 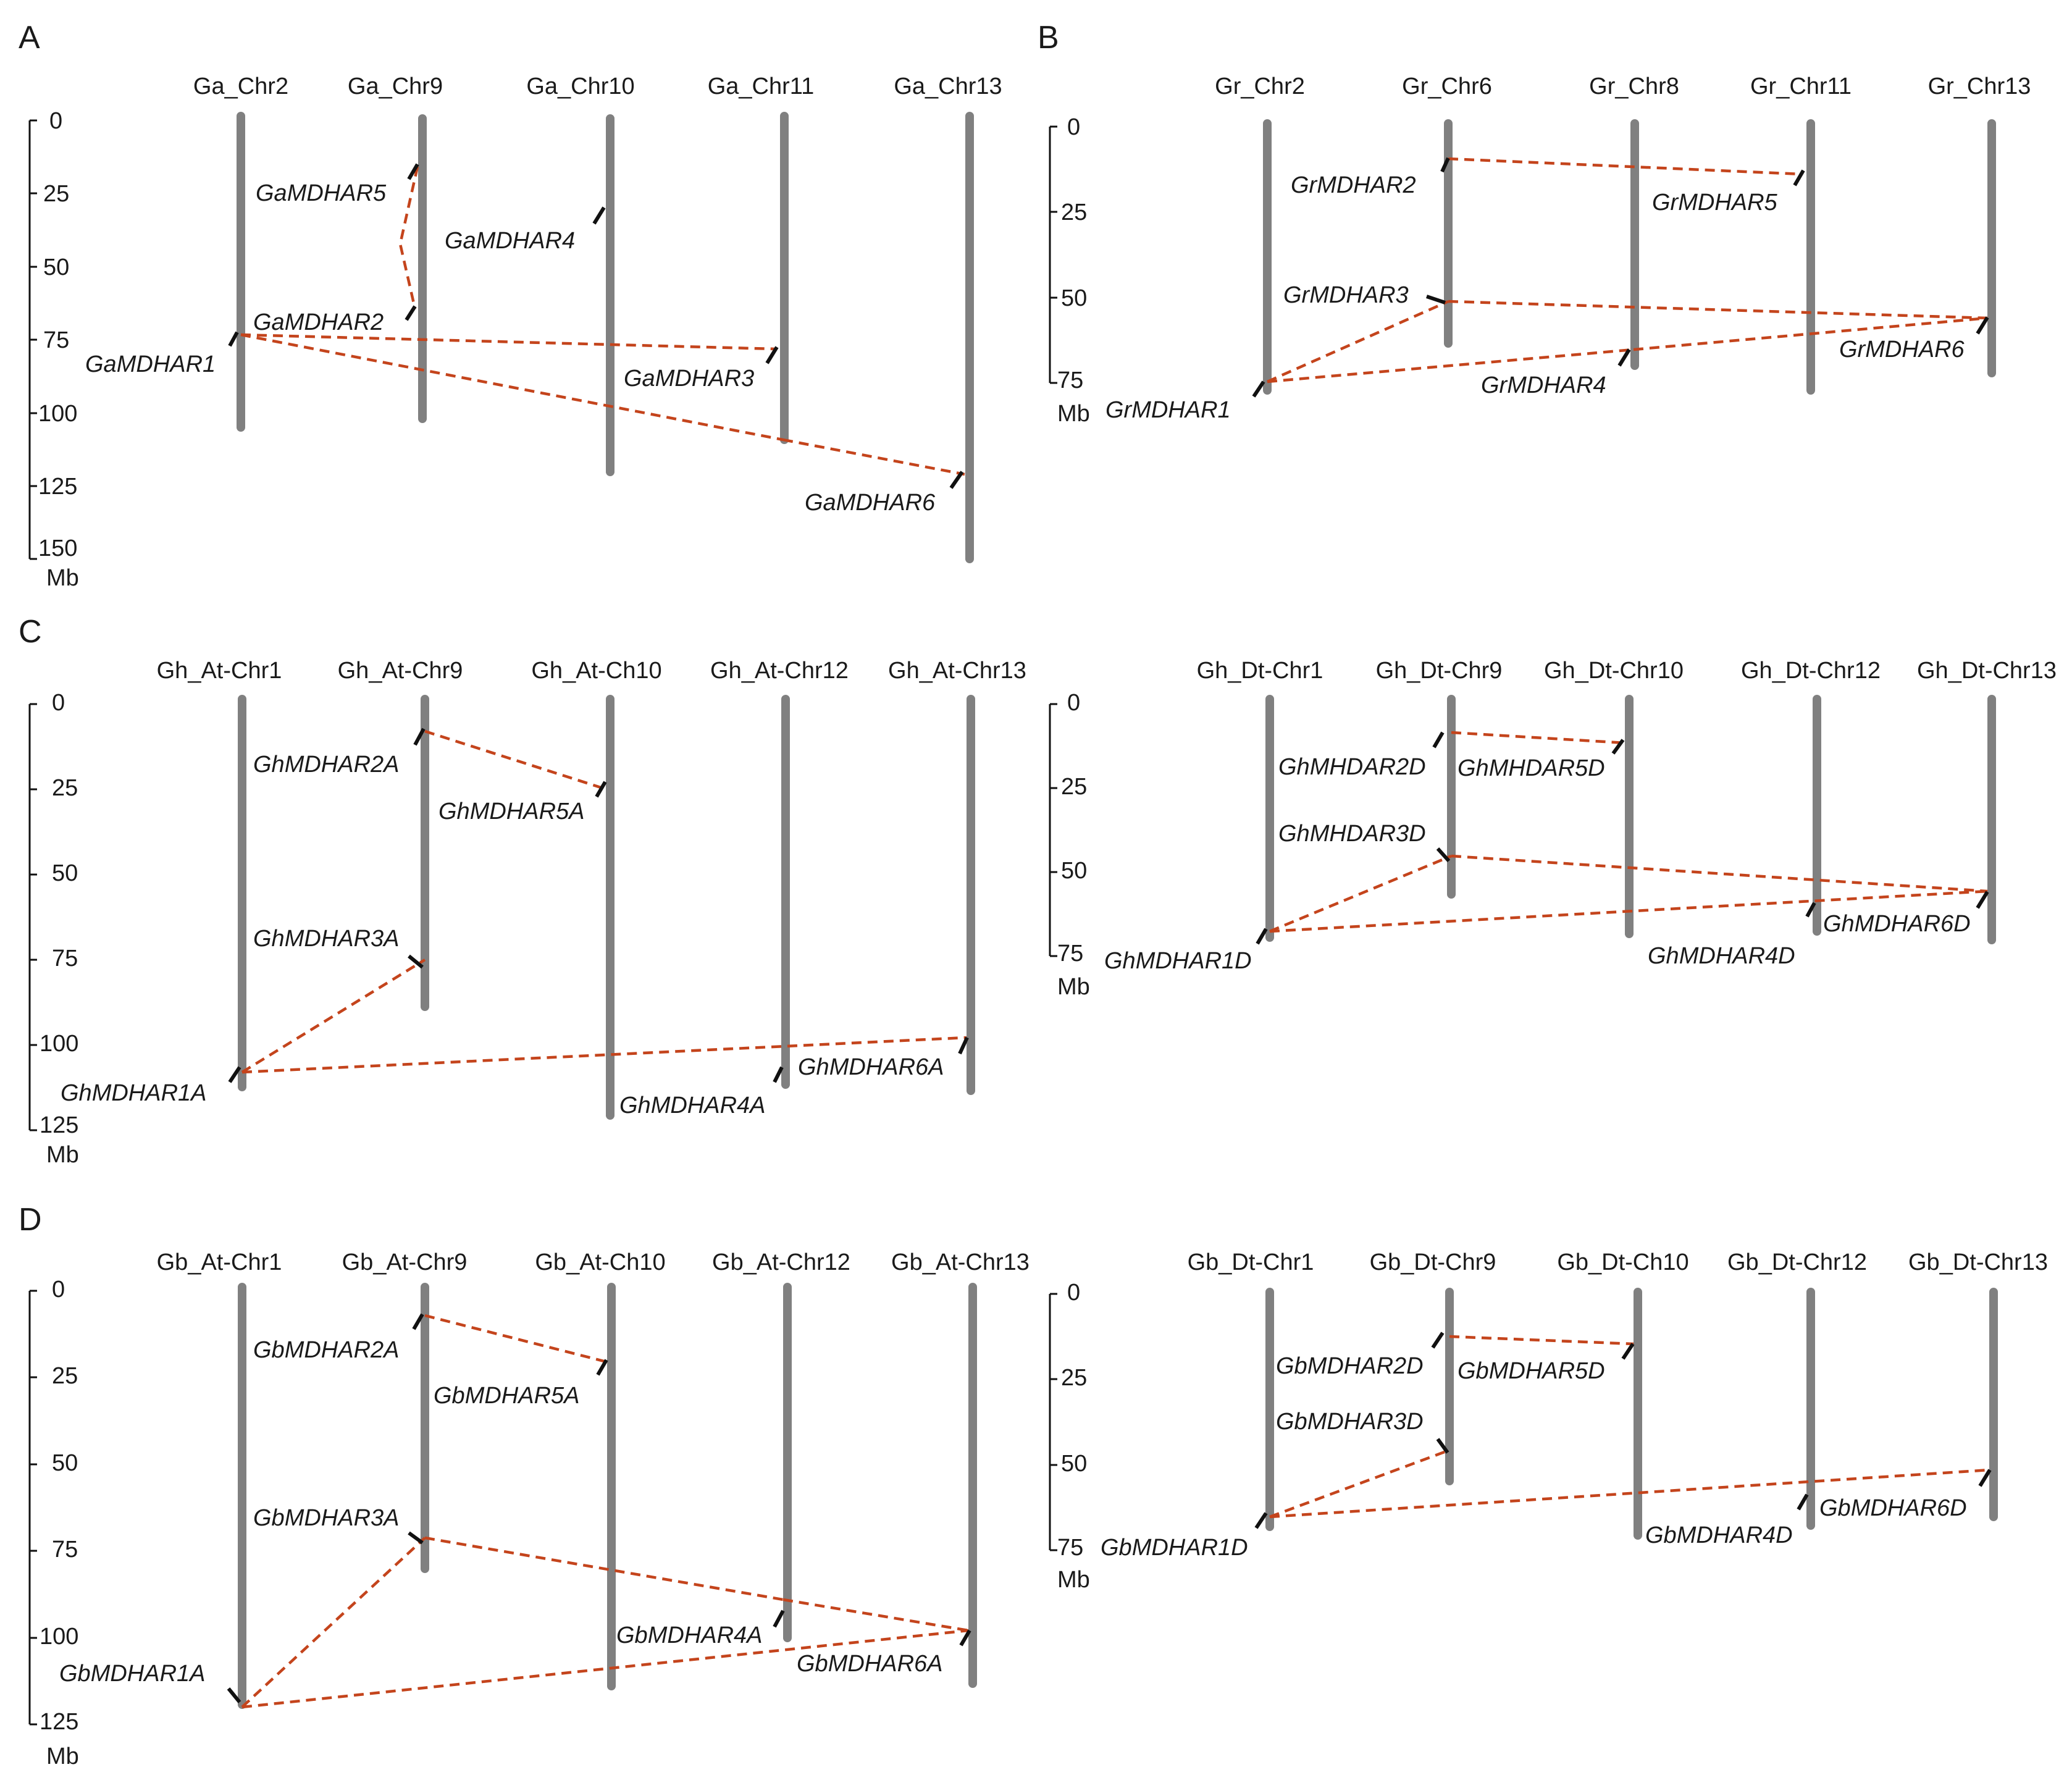 What do you see at coordinates (1543, 385) in the screenshot?
I see `gene-label: GrMDHAR4` at bounding box center [1543, 385].